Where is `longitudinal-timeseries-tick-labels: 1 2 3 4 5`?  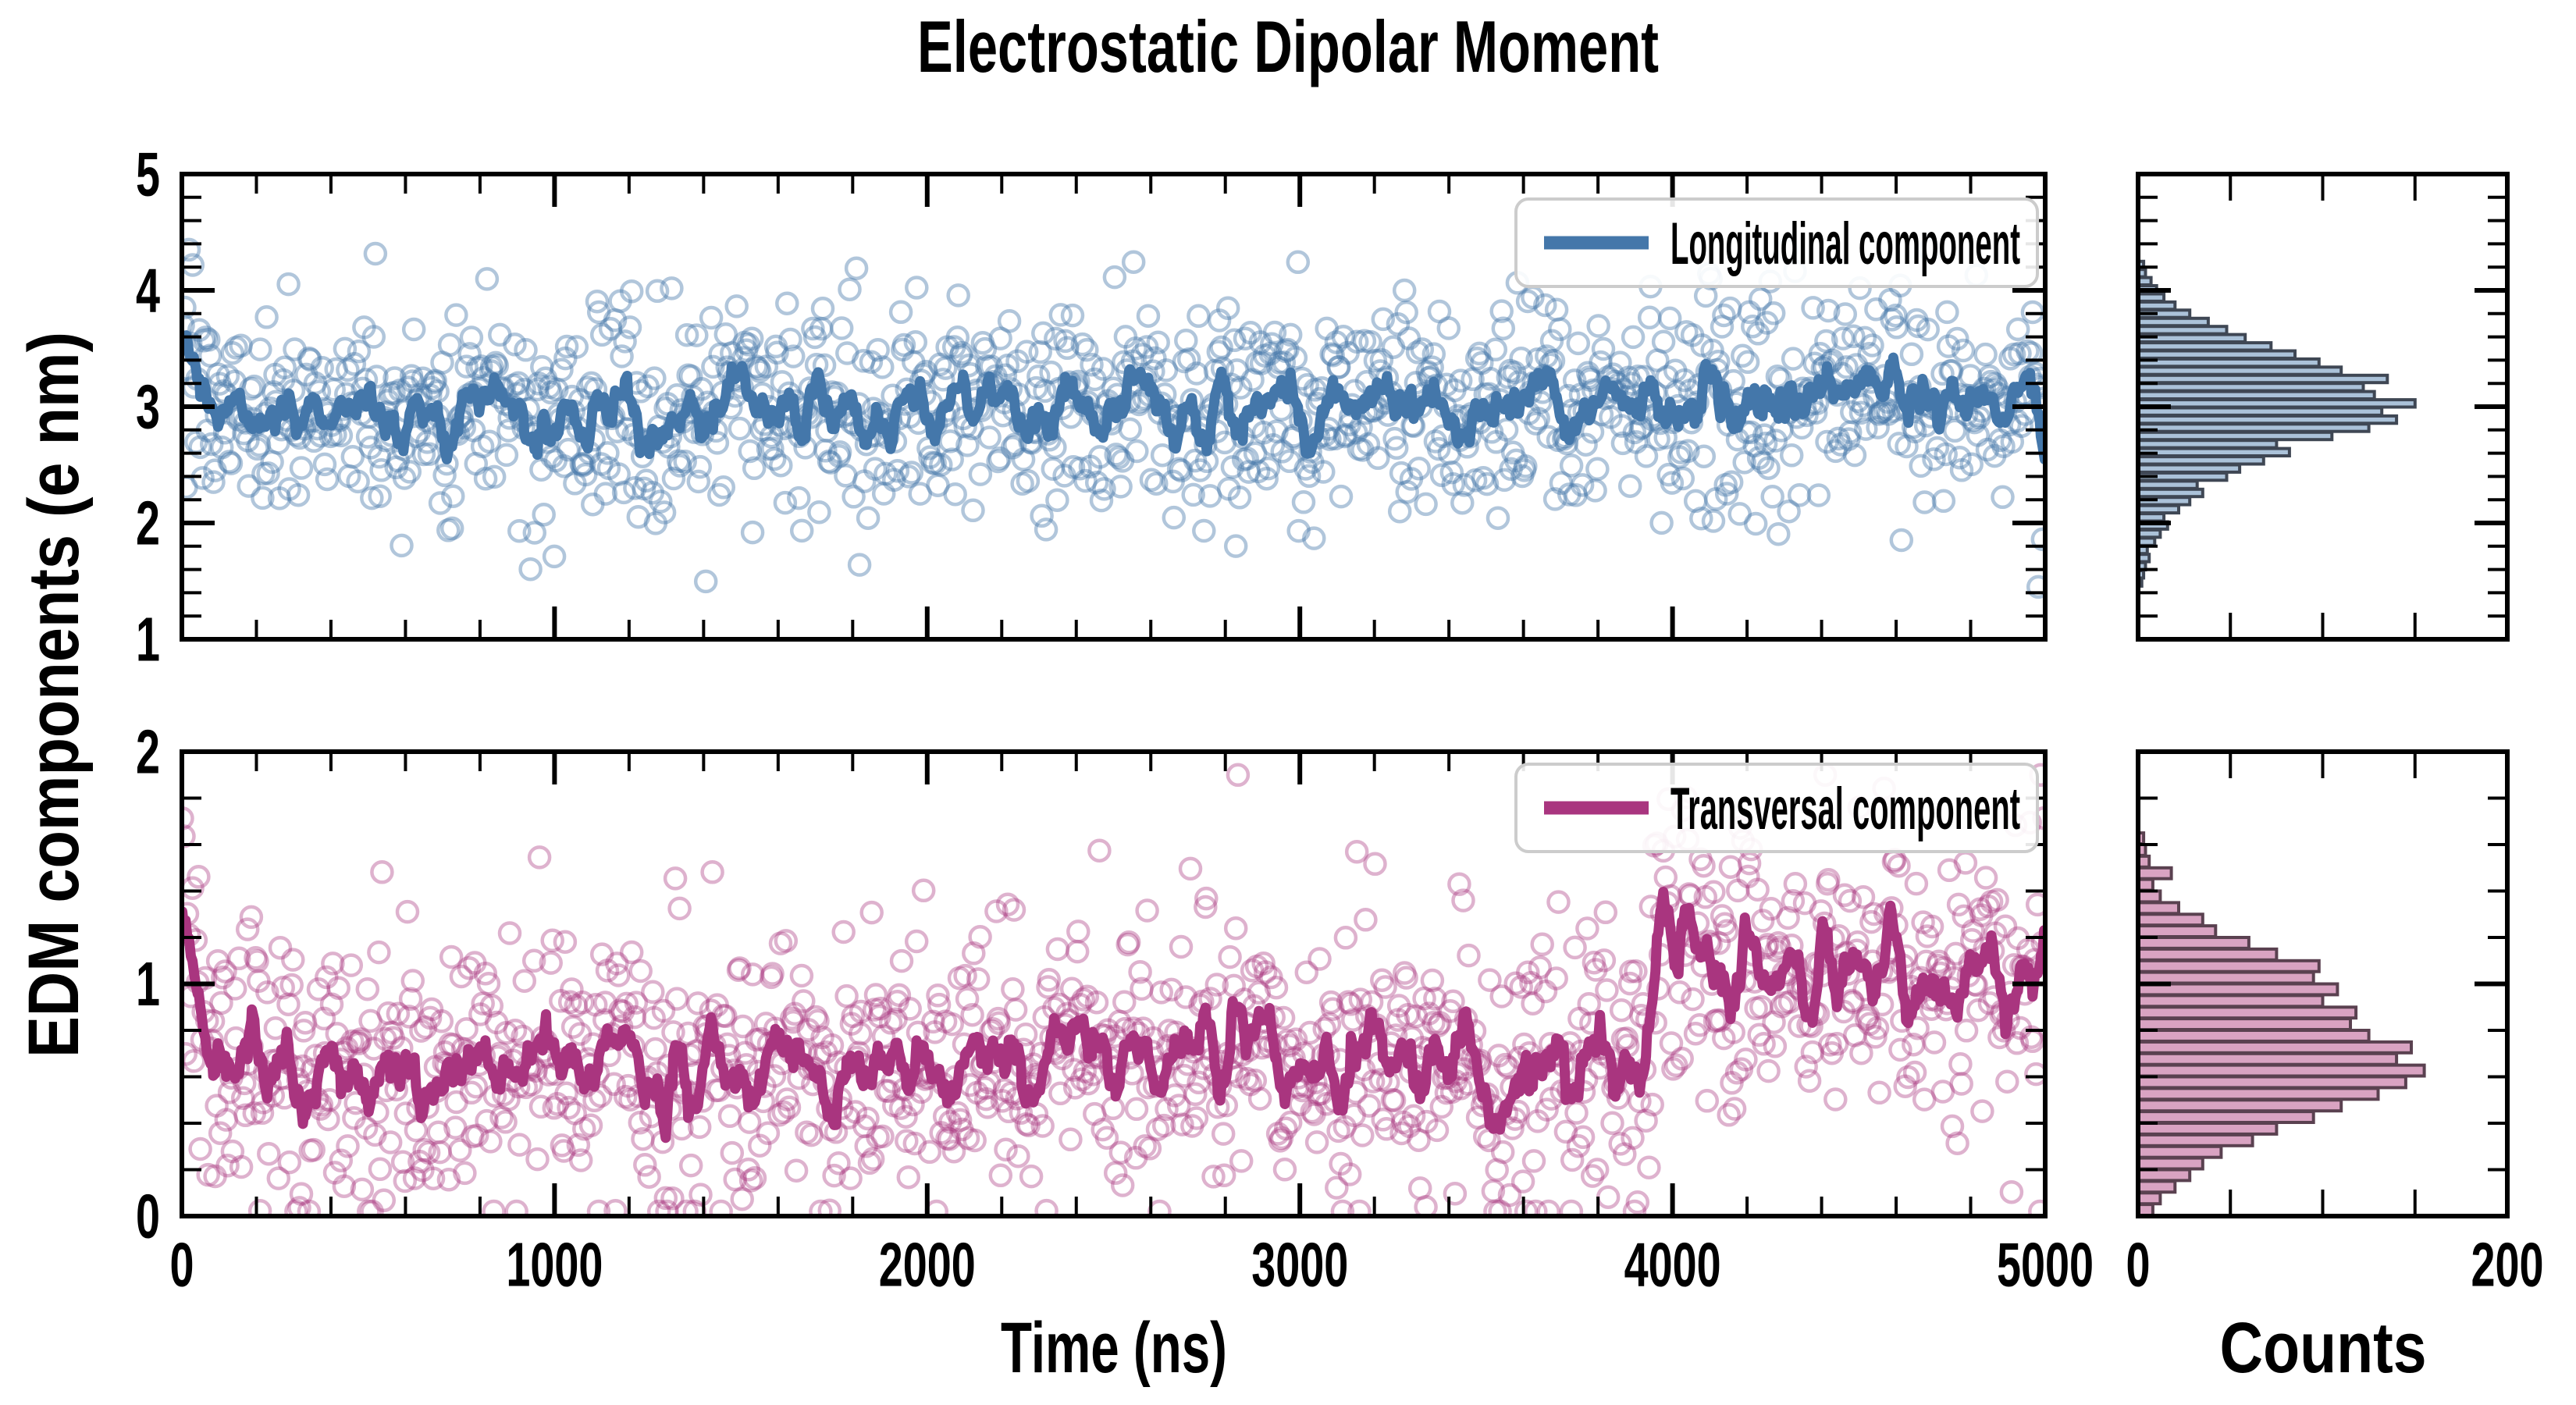 longitudinal-timeseries-tick-labels: 1 2 3 4 5 is located at coordinates (148, 407).